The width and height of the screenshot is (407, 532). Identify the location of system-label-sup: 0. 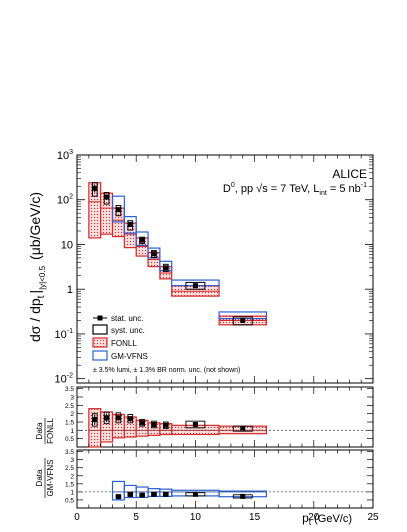
(233, 185).